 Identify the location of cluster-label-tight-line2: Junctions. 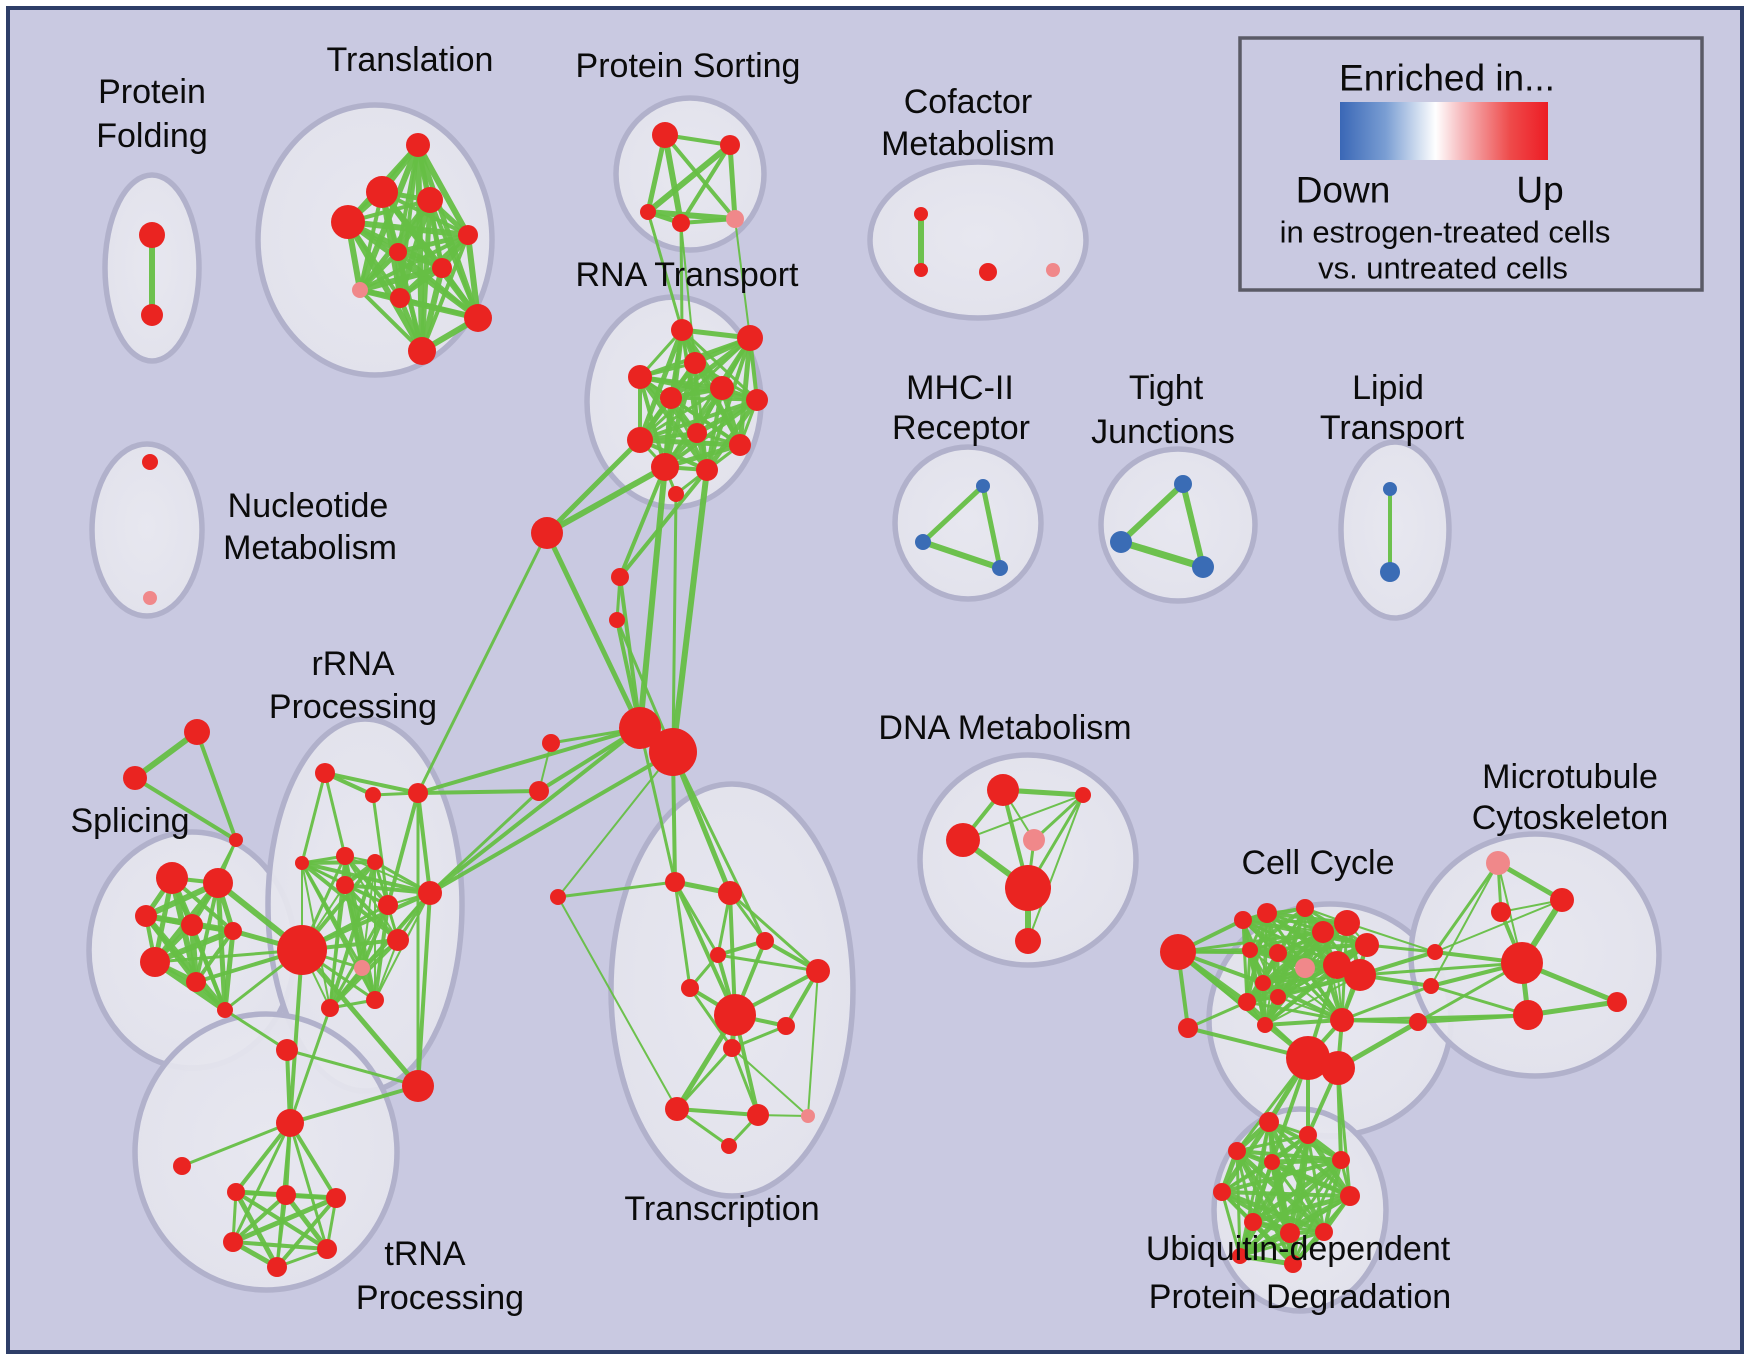
(1163, 432).